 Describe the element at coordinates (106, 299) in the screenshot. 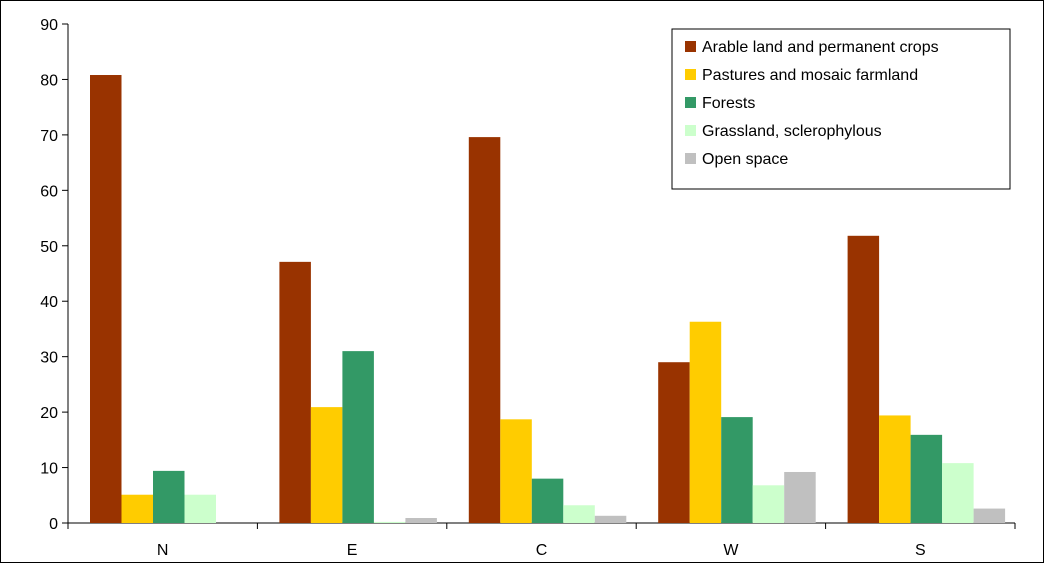

I see `bar-arable-land-and-permanent-crops-n` at that location.